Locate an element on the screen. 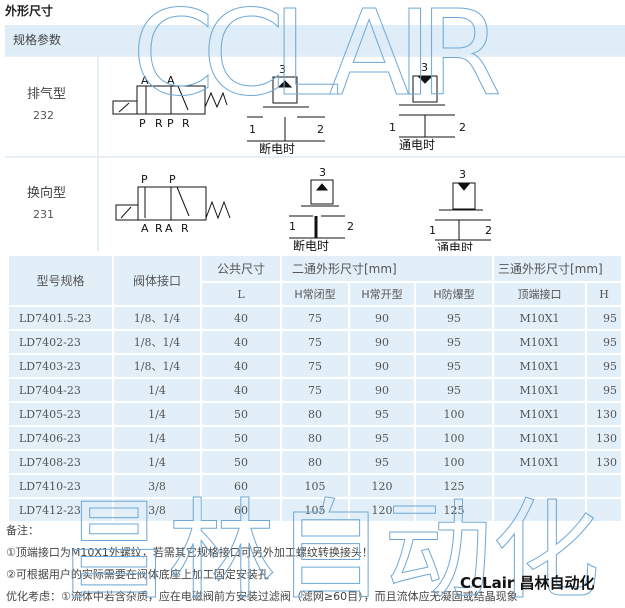 This screenshot has height=608, width=625. note-item: ②可根据用户的实际需要在阀体底座上加工固定安装孔 is located at coordinates (137, 574).